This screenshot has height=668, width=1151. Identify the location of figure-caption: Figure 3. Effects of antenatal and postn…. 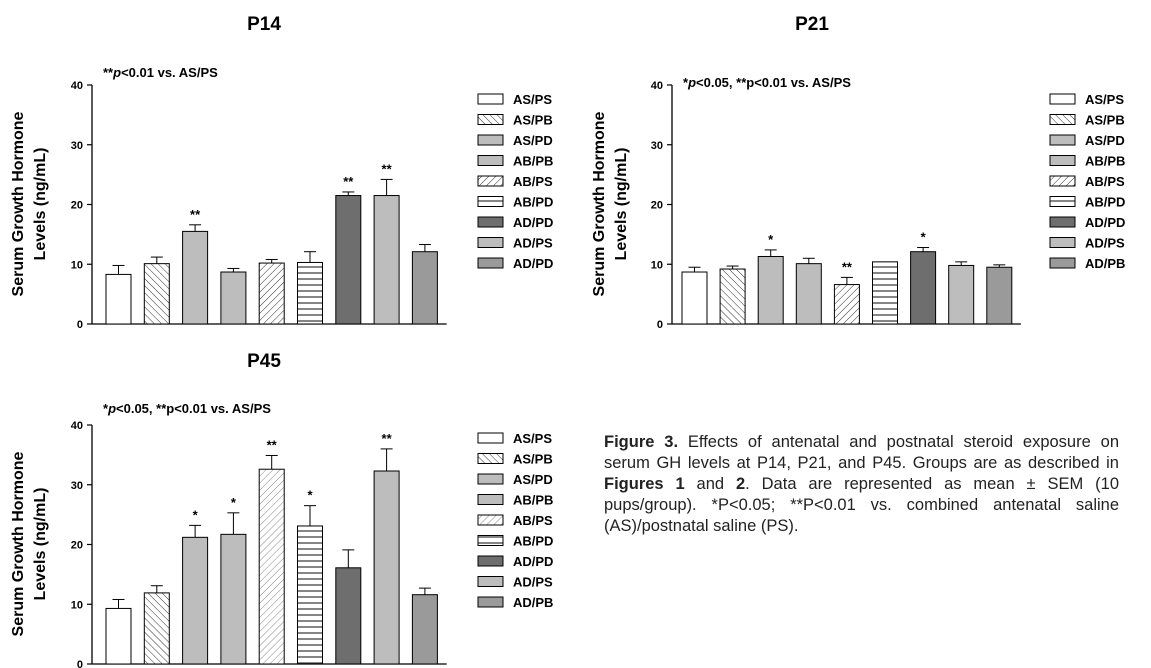
(861, 484).